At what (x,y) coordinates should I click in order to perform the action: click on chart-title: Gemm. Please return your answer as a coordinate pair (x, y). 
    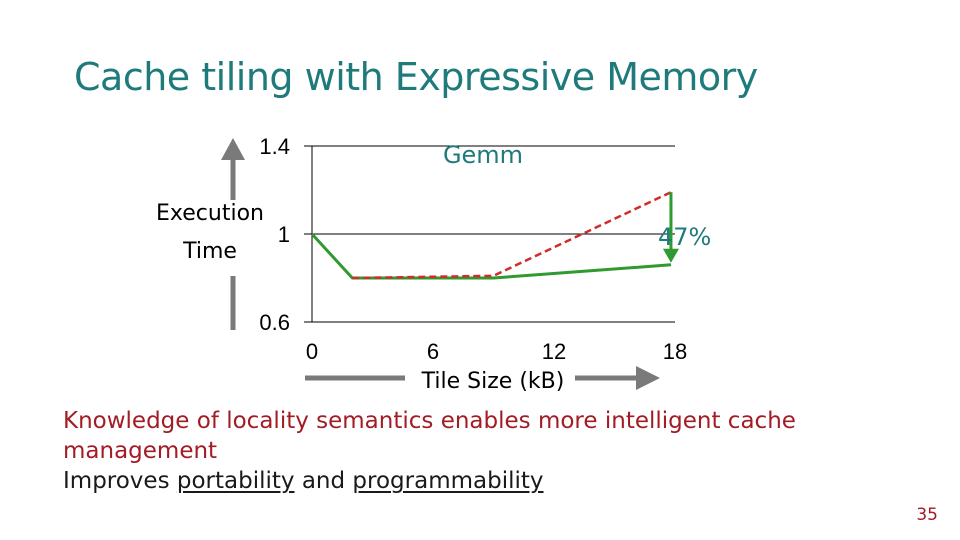
    Looking at the image, I should click on (483, 155).